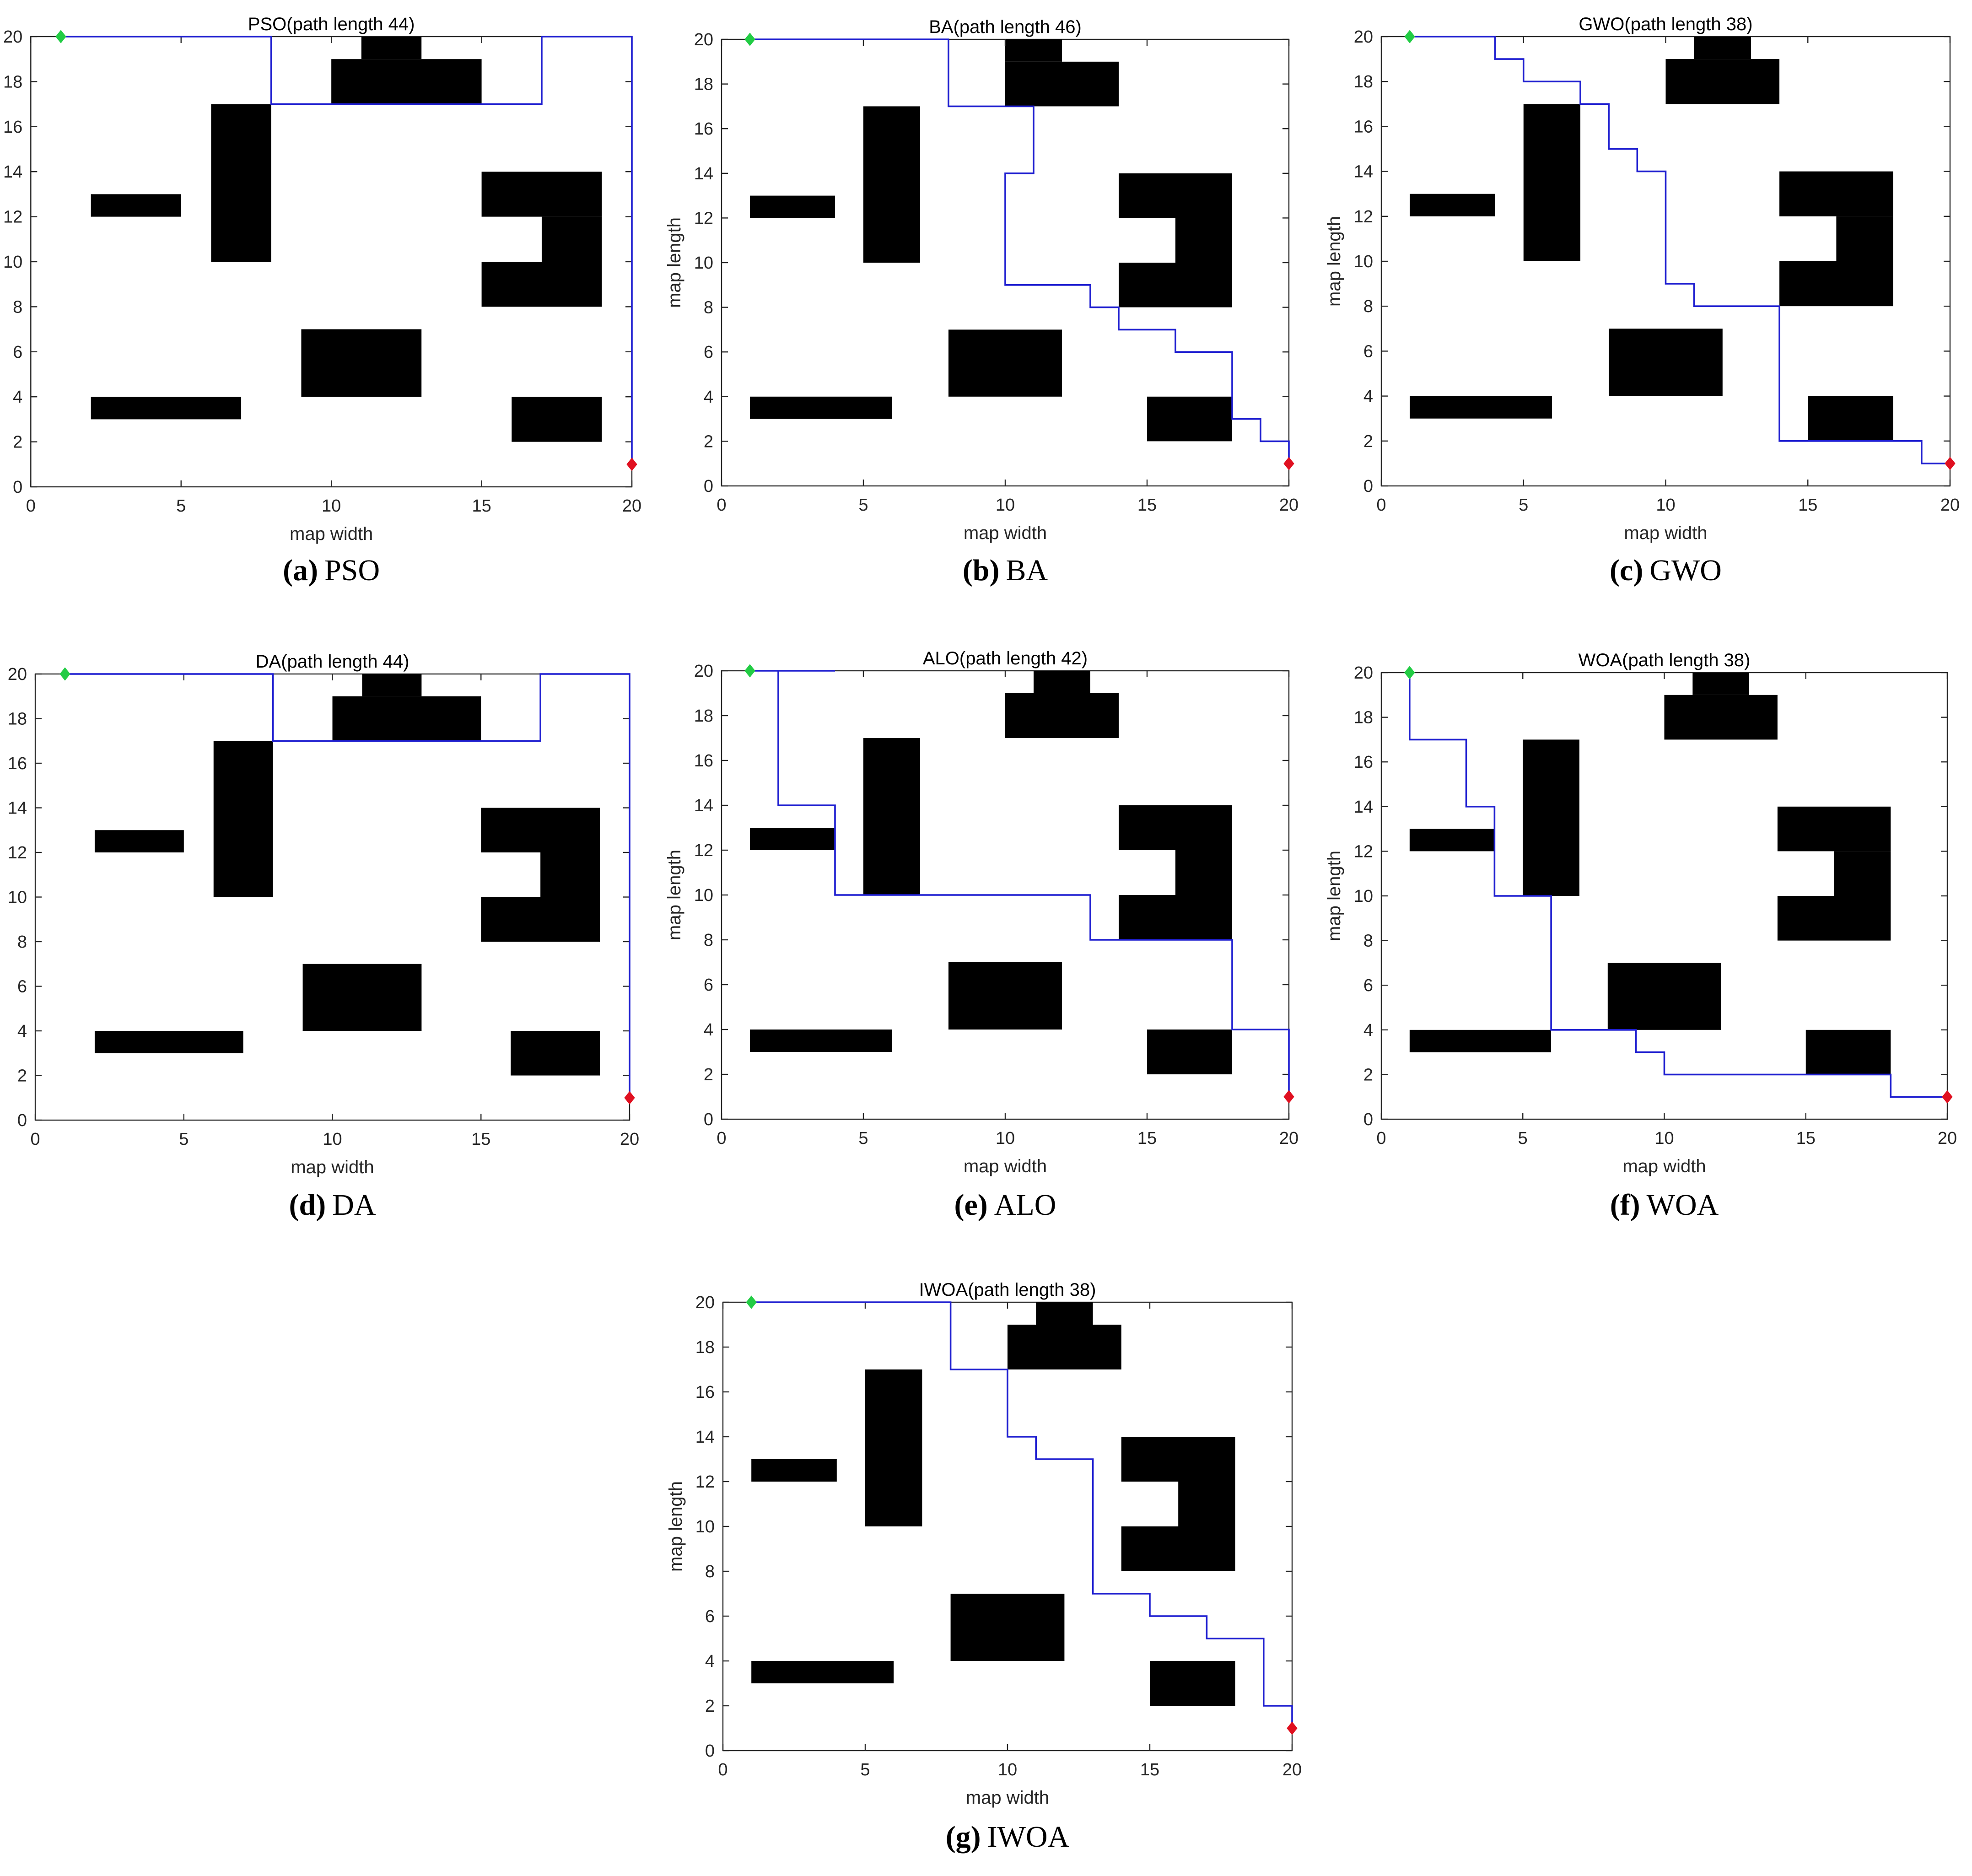 This screenshot has width=1972, height=1876. Describe the element at coordinates (1008, 1837) in the screenshot. I see `subfigure-caption: (g) IWOA` at that location.